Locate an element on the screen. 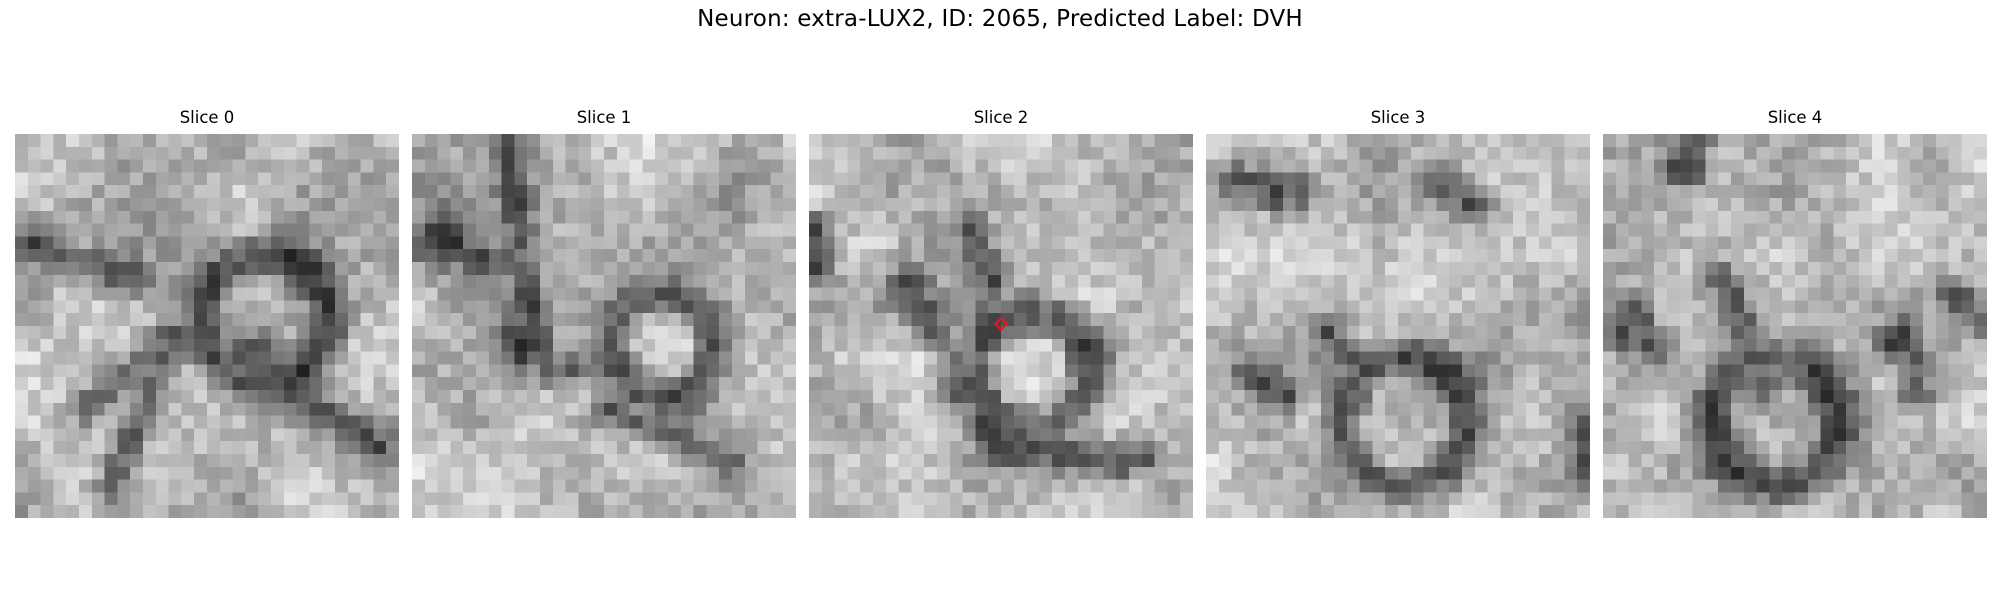 This screenshot has height=600, width=2000. slice-panel-3: Slice 3 is located at coordinates (1398, 314).